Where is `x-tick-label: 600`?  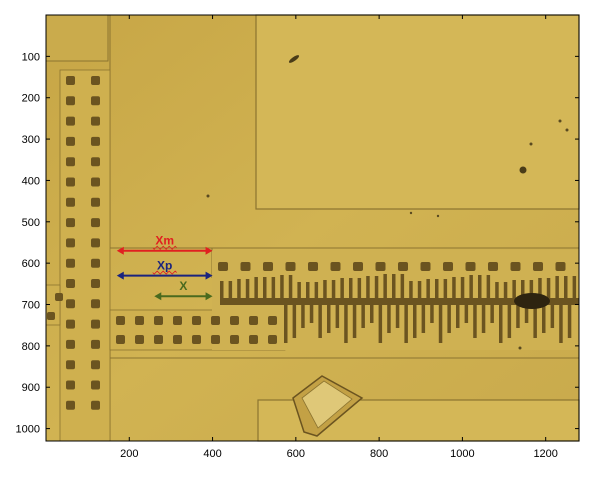
x-tick-label: 600 is located at coordinates (296, 454).